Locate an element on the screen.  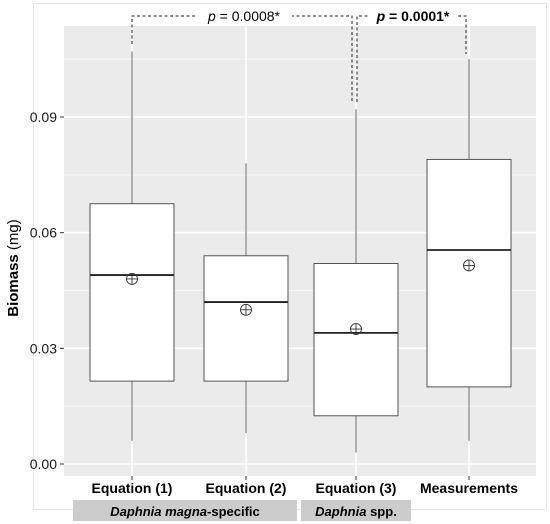
comparison-2-label-bg is located at coordinates (413, 16).